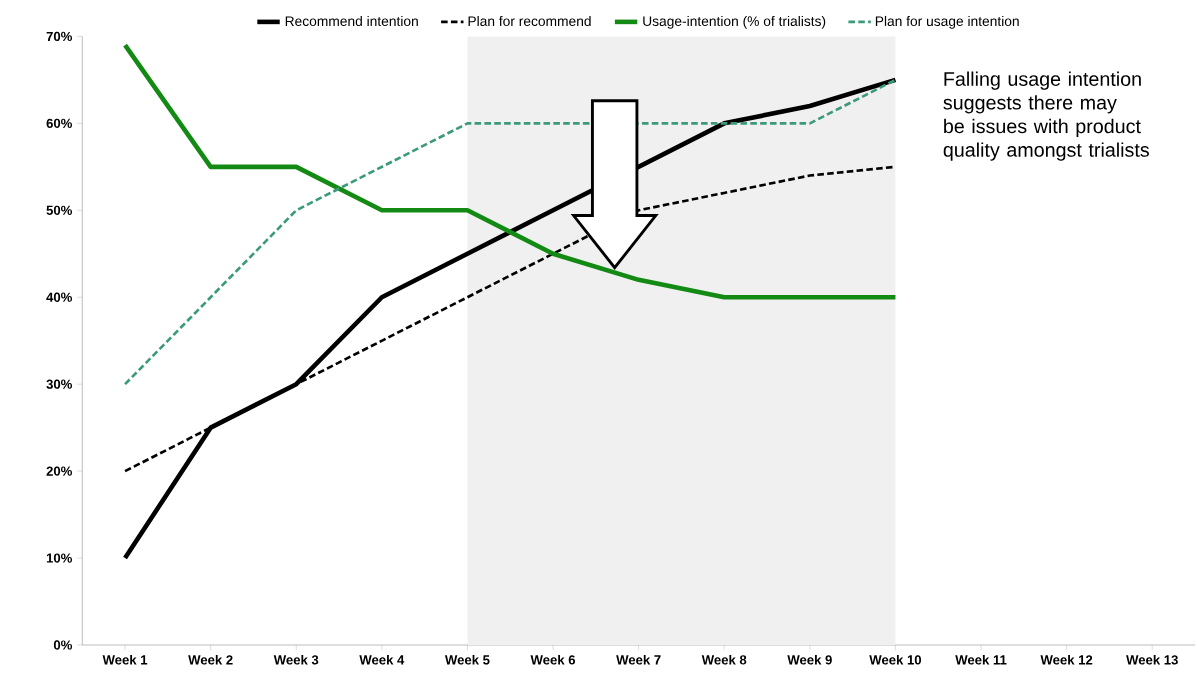 Image resolution: width=1197 pixels, height=680 pixels. Describe the element at coordinates (59, 384) in the screenshot. I see `y-tick-label: 30%` at that location.